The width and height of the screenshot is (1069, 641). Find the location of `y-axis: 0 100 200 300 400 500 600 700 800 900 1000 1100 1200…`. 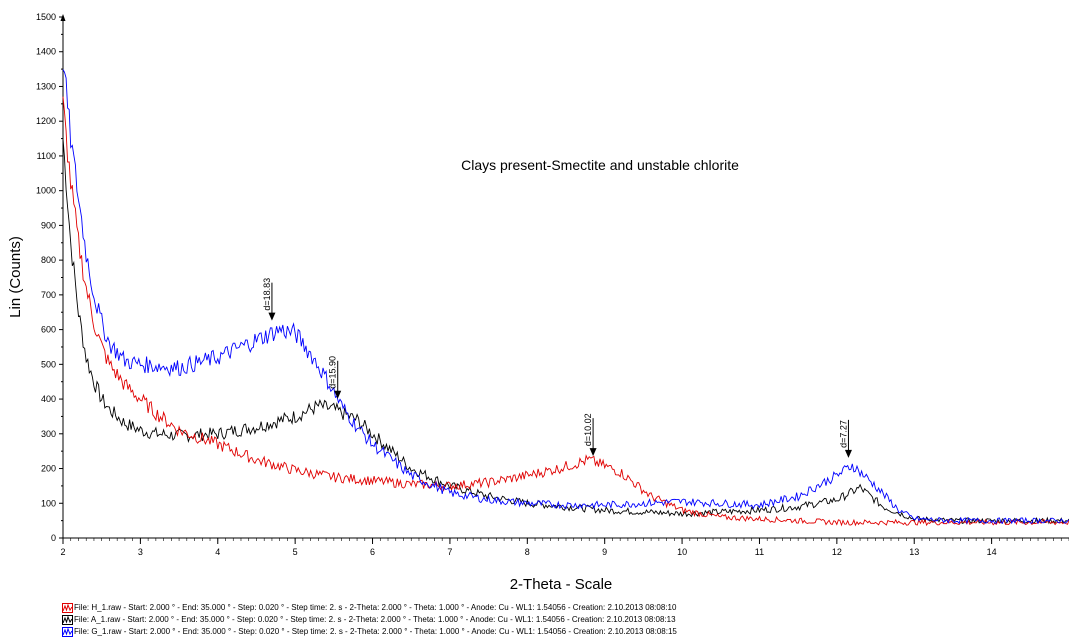

y-axis: 0 100 200 300 400 500 600 700 800 900 1000 1100 1200… is located at coordinates (51, 277).